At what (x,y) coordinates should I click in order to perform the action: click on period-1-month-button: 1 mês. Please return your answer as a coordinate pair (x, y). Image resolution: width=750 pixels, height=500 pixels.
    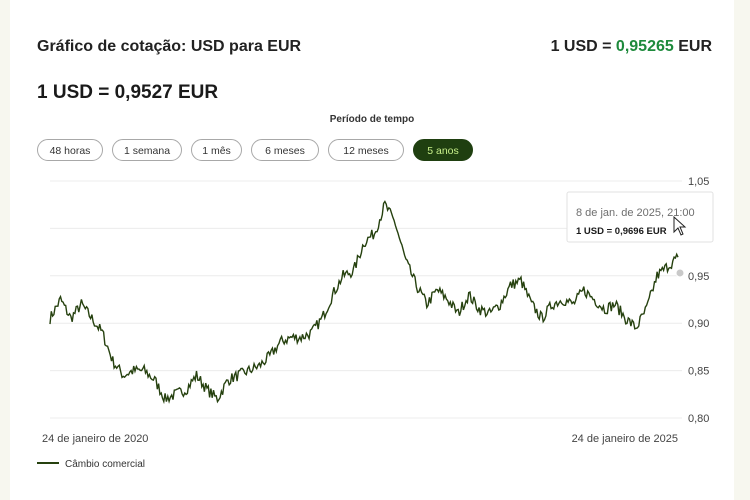
    Looking at the image, I should click on (216, 150).